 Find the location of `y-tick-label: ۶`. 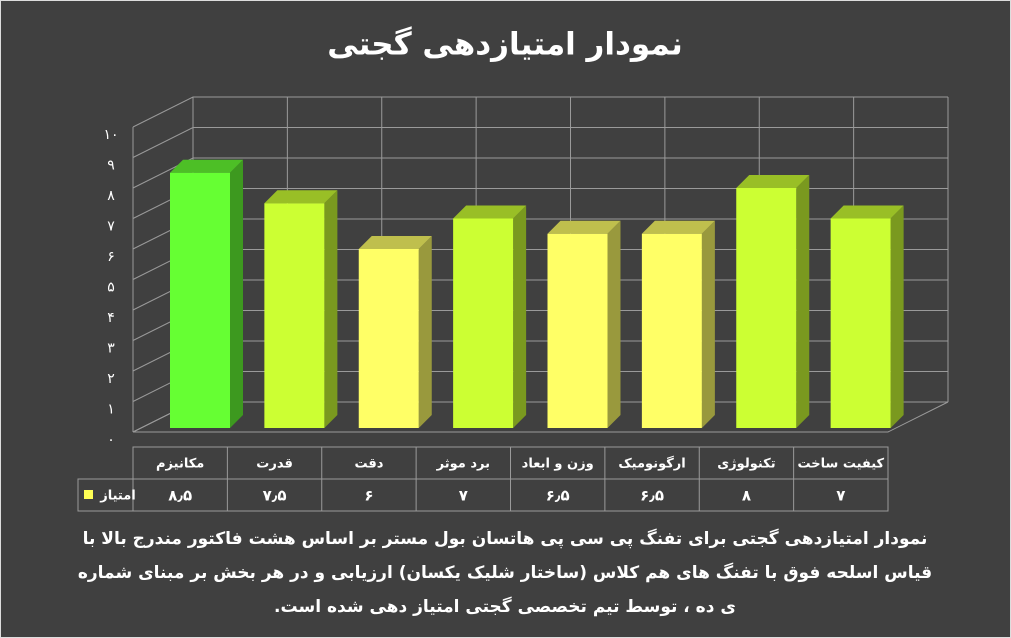

y-tick-label: ۶ is located at coordinates (111, 257).